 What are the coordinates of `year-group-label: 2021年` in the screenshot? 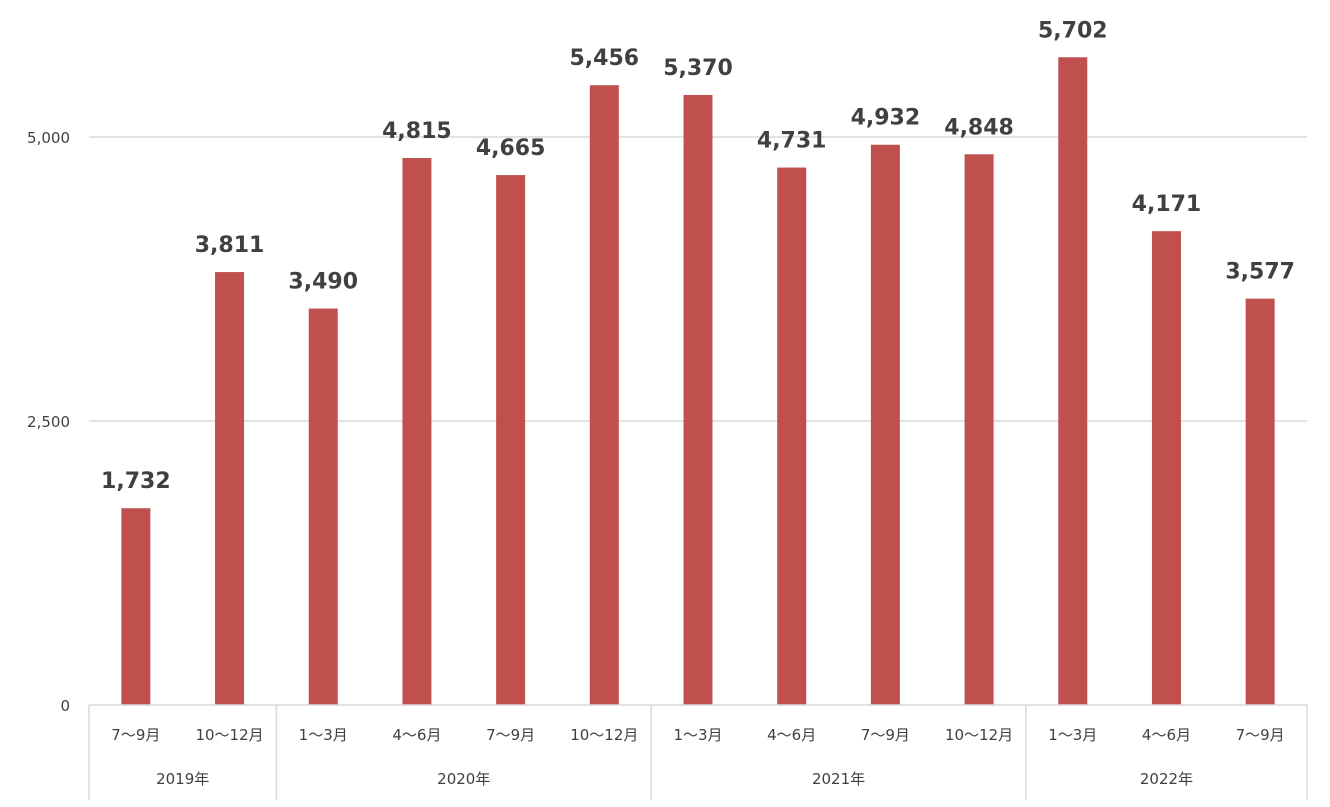 It's located at (838, 779).